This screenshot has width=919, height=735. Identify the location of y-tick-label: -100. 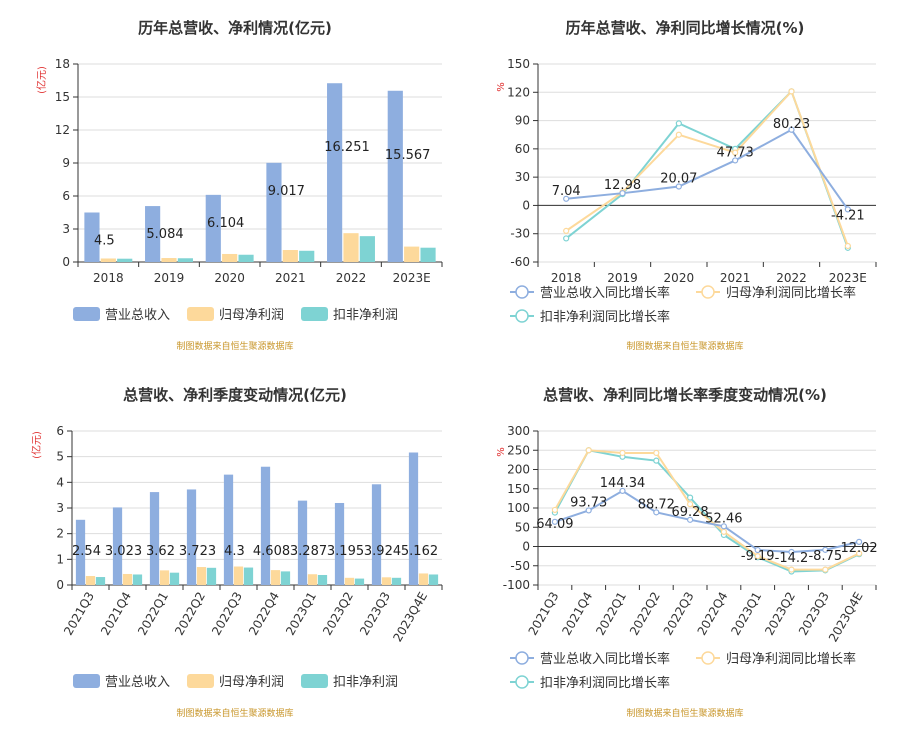
(516, 585).